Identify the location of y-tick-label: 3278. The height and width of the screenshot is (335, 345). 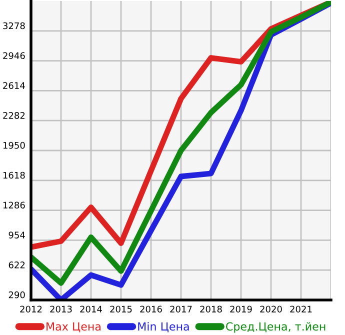
(14, 26).